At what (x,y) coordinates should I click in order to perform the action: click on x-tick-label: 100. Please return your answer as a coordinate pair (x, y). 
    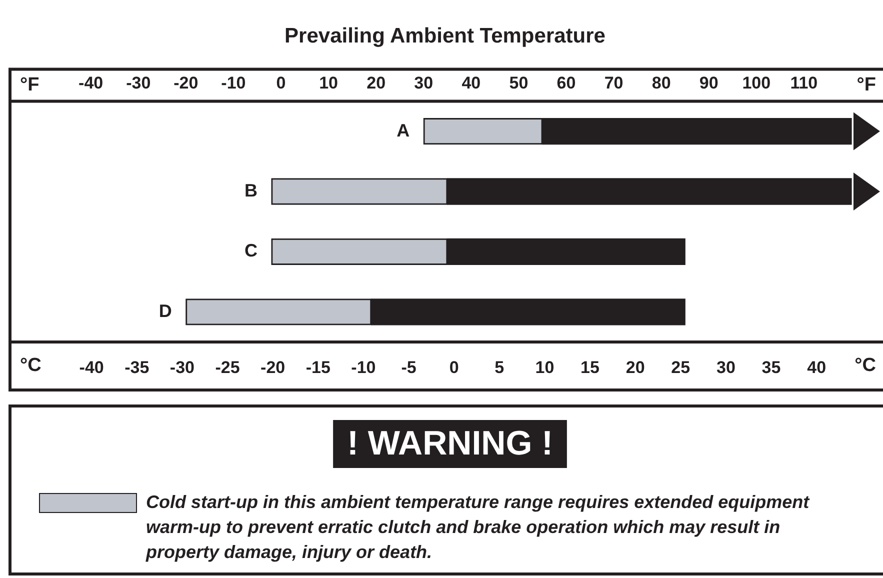
    Looking at the image, I should click on (756, 83).